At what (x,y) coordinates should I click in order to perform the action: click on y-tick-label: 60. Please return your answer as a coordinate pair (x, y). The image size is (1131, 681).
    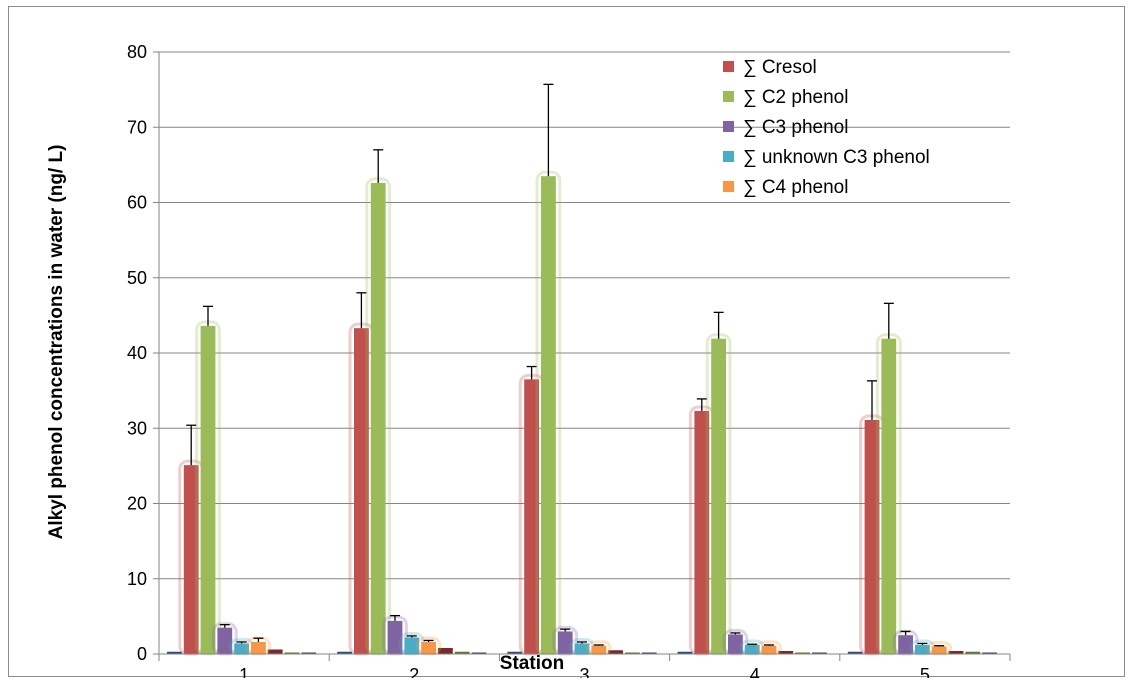
    Looking at the image, I should click on (137, 203).